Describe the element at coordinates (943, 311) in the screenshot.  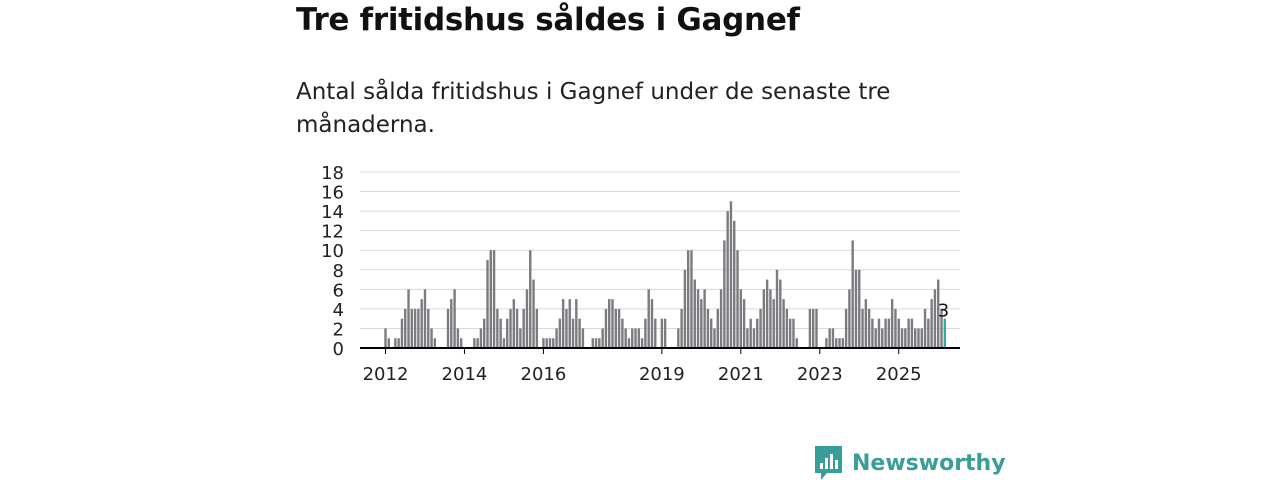
I see `annotations: 3` at that location.